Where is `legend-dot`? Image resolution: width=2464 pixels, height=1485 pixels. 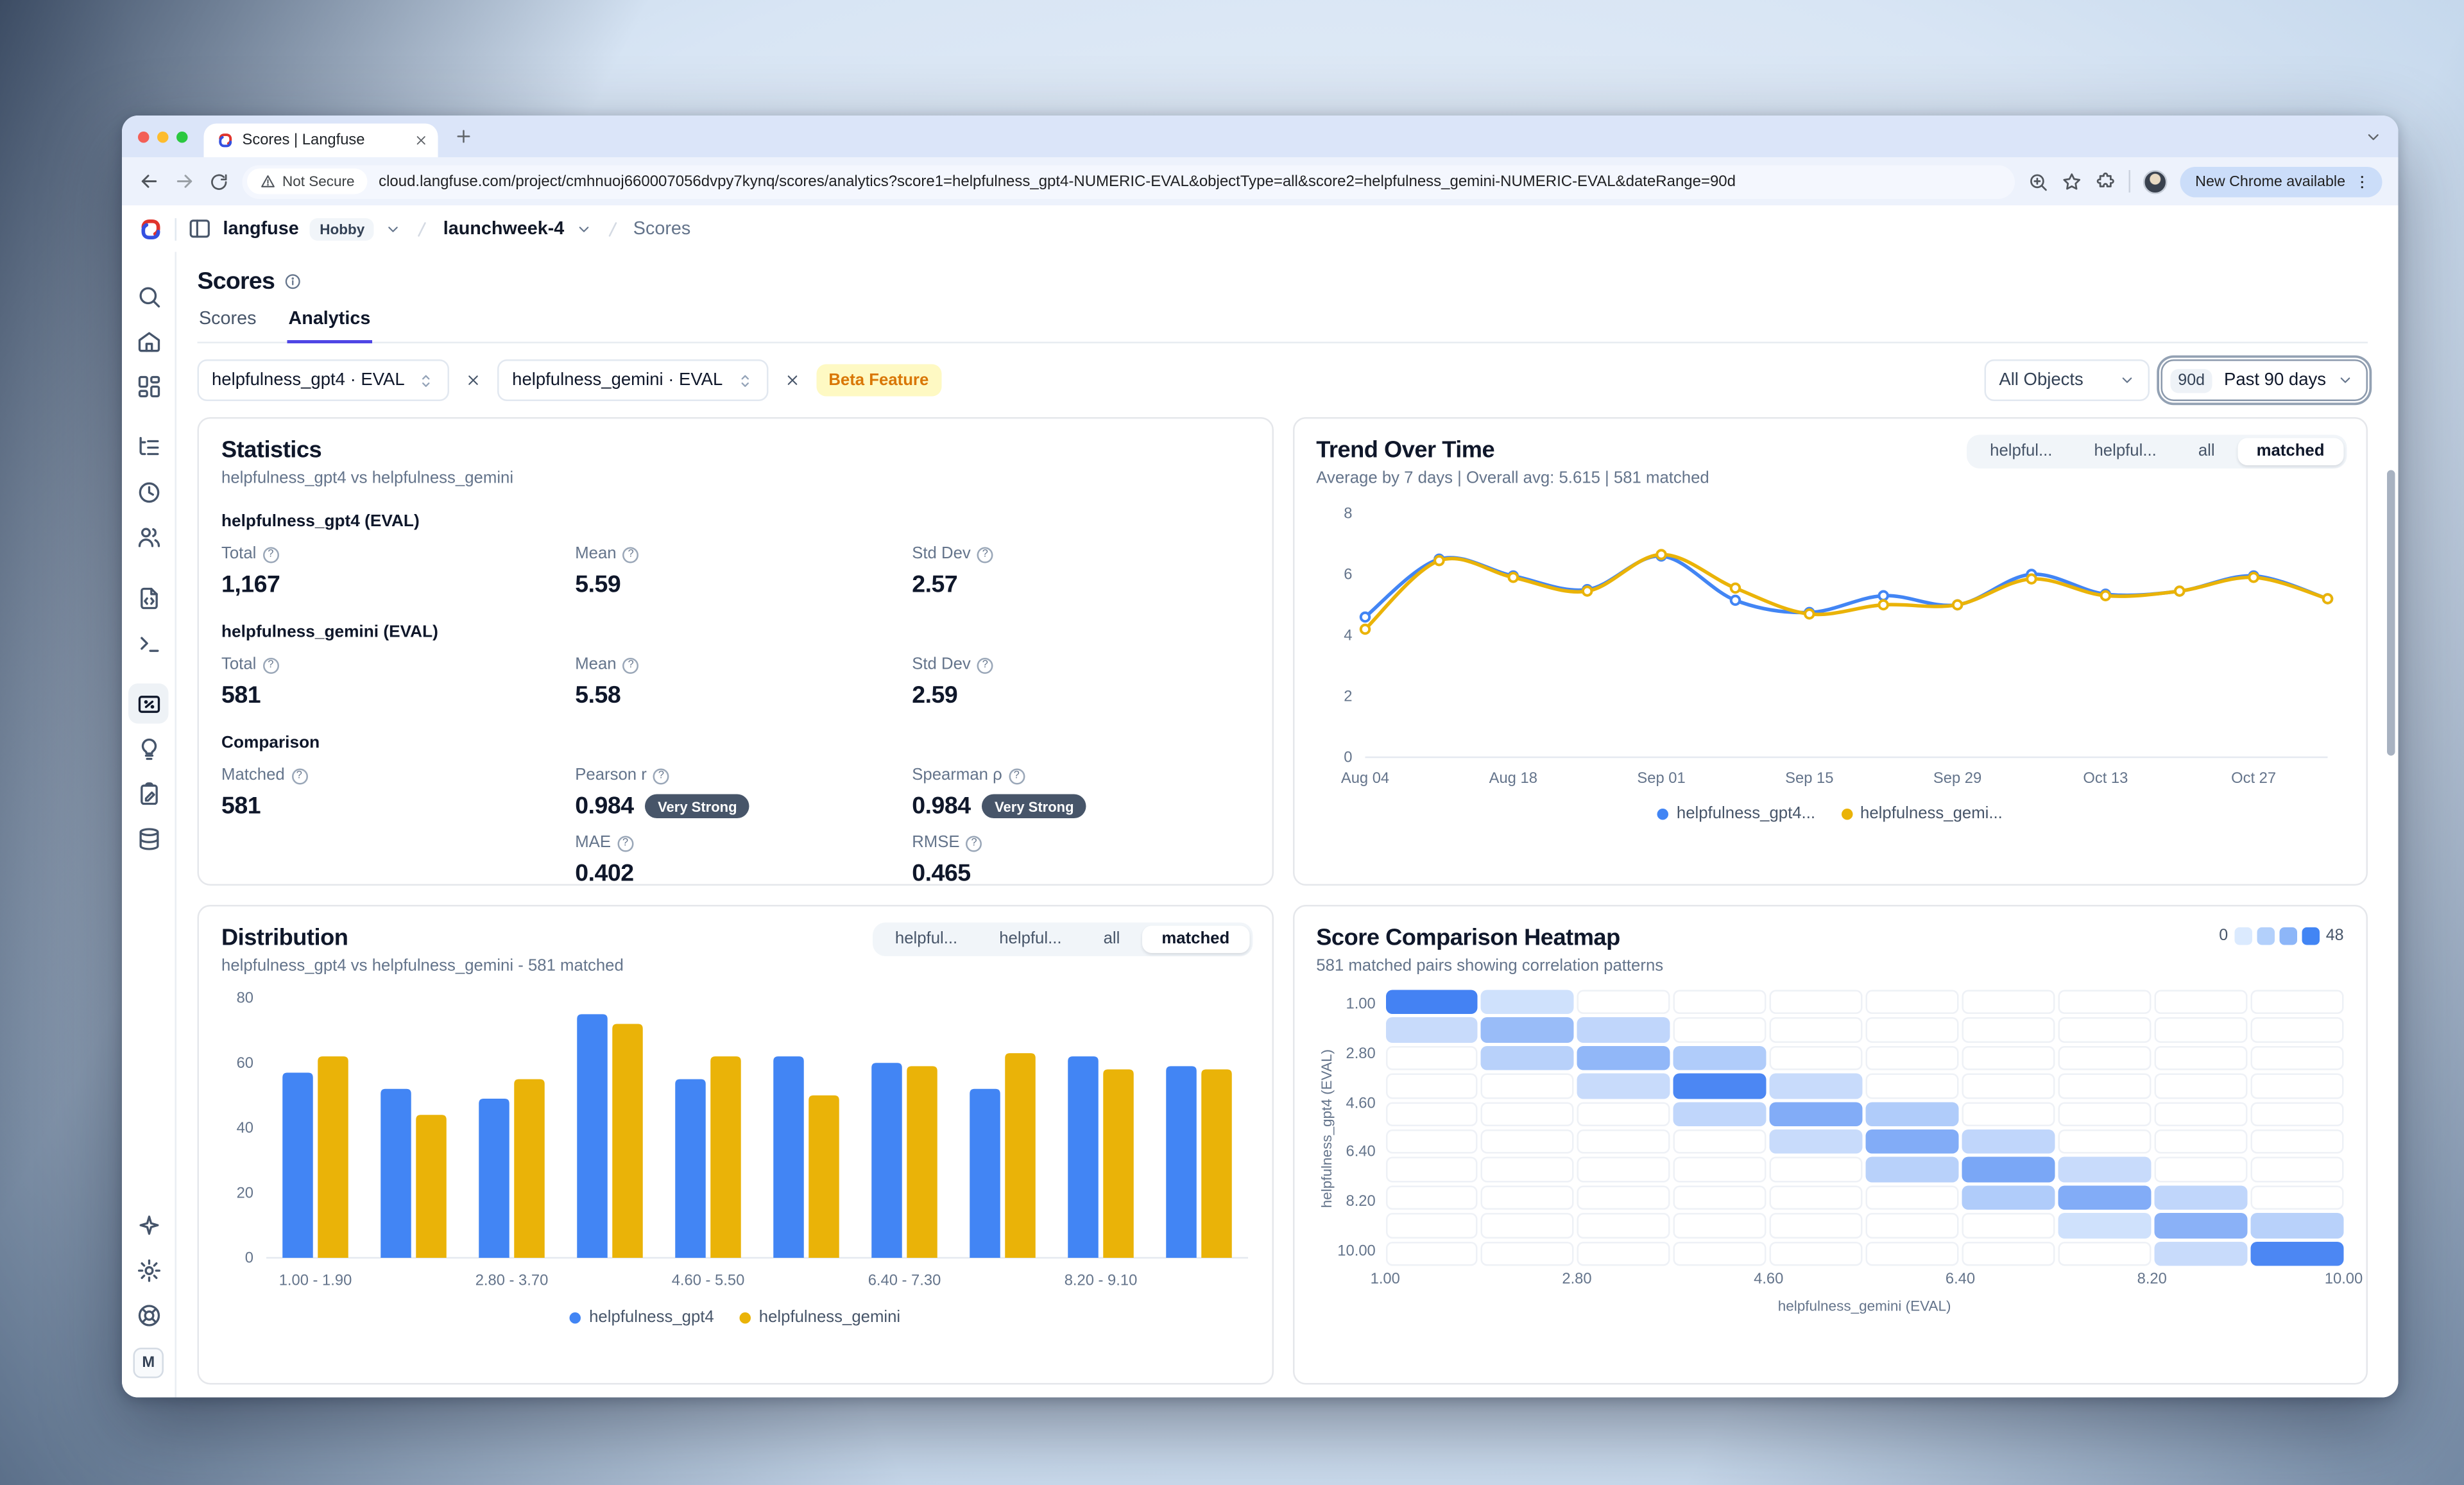
legend-dot is located at coordinates (745, 1318).